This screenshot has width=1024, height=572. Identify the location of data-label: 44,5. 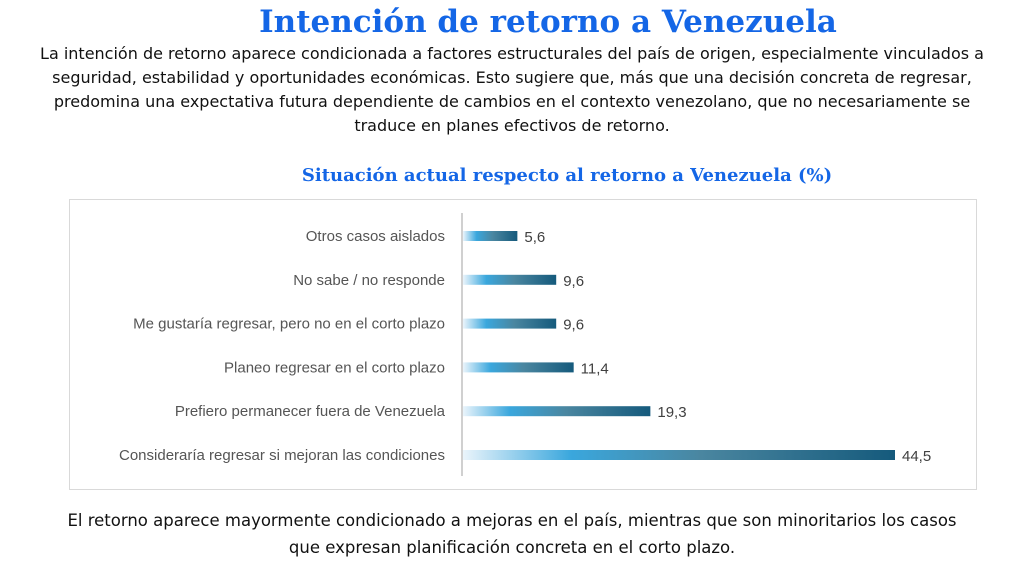
(916, 456).